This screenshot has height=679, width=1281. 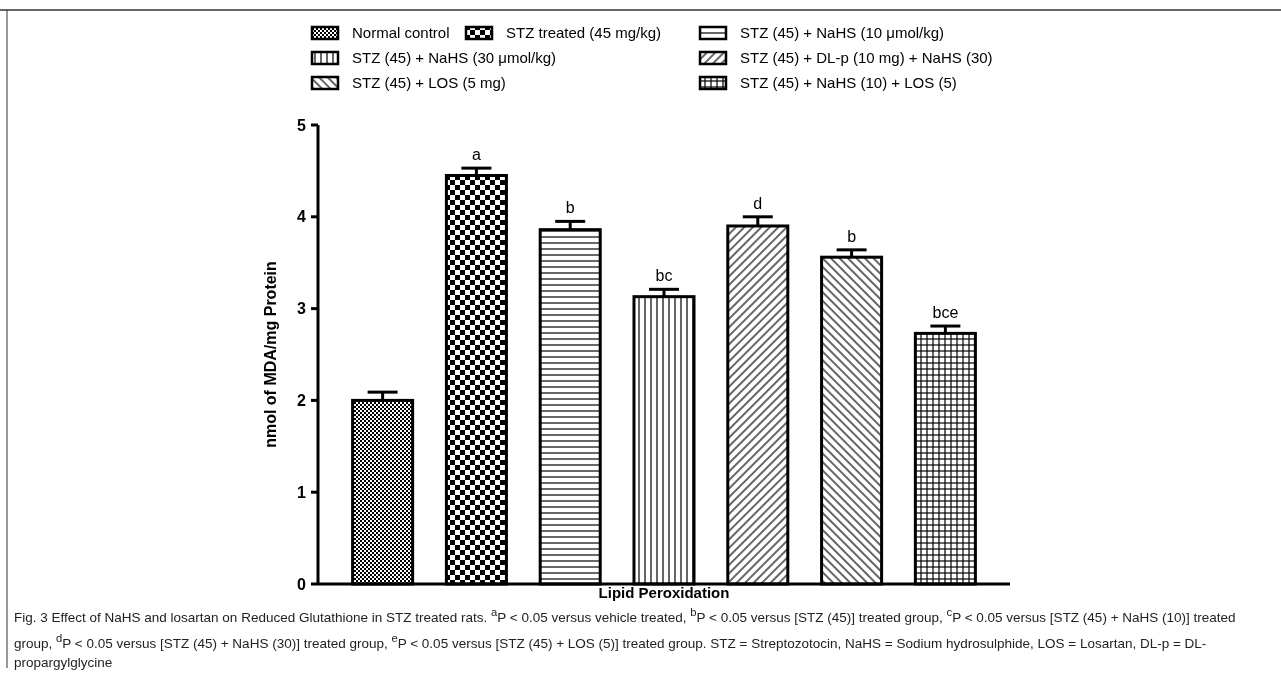 I want to click on y-axis-title: nmol of MDA/mg Protein, so click(x=270, y=354).